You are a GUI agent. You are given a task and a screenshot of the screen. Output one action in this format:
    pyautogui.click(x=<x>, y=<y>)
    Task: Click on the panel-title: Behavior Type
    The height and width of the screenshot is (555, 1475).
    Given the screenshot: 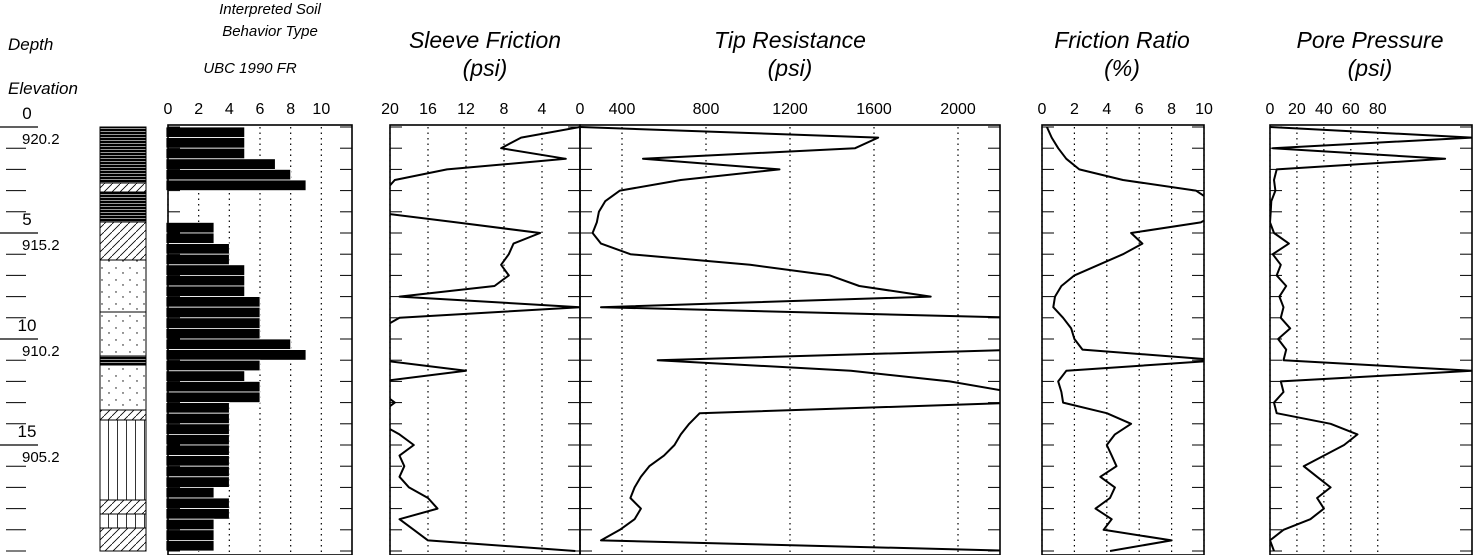 What is the action you would take?
    pyautogui.click(x=270, y=31)
    